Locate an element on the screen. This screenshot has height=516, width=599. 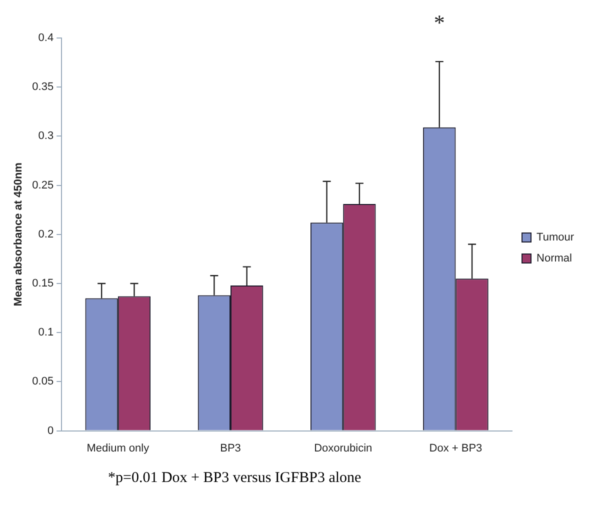
x-tick-label: BP3 is located at coordinates (230, 448).